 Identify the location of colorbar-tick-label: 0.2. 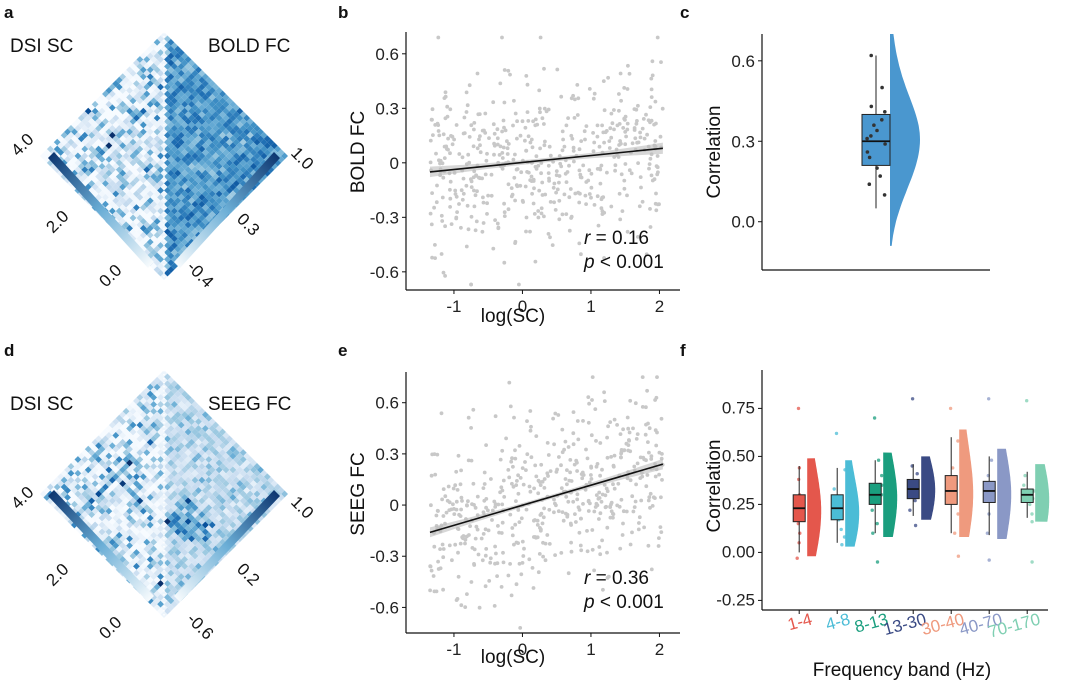
(248, 574).